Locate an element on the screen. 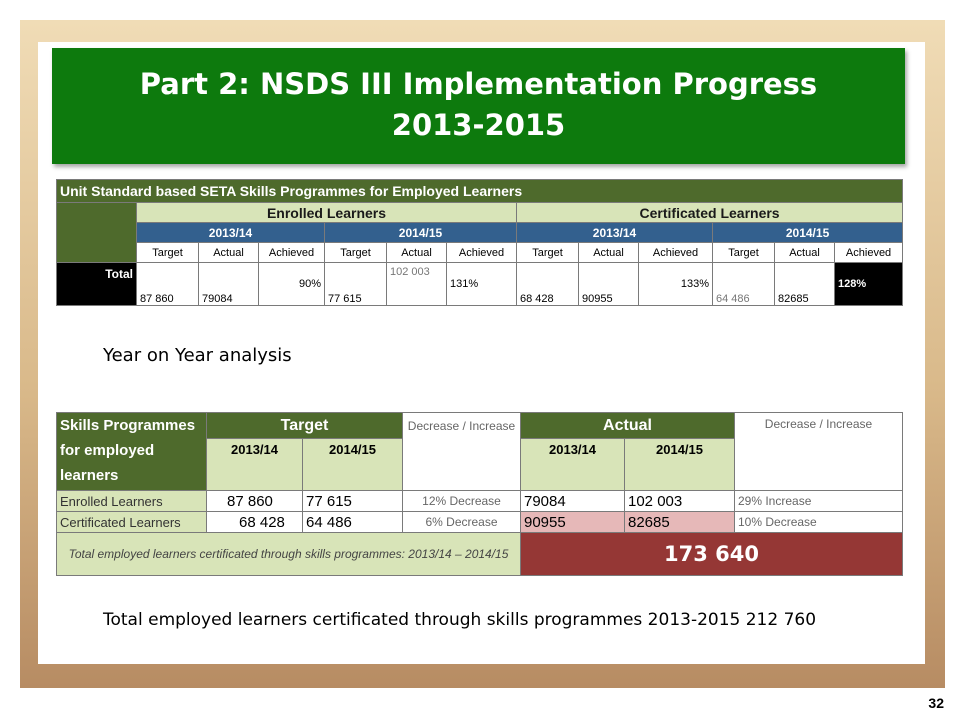 This screenshot has height=720, width=960. header-label: Skills Programmes for employed learners is located at coordinates (131, 451).